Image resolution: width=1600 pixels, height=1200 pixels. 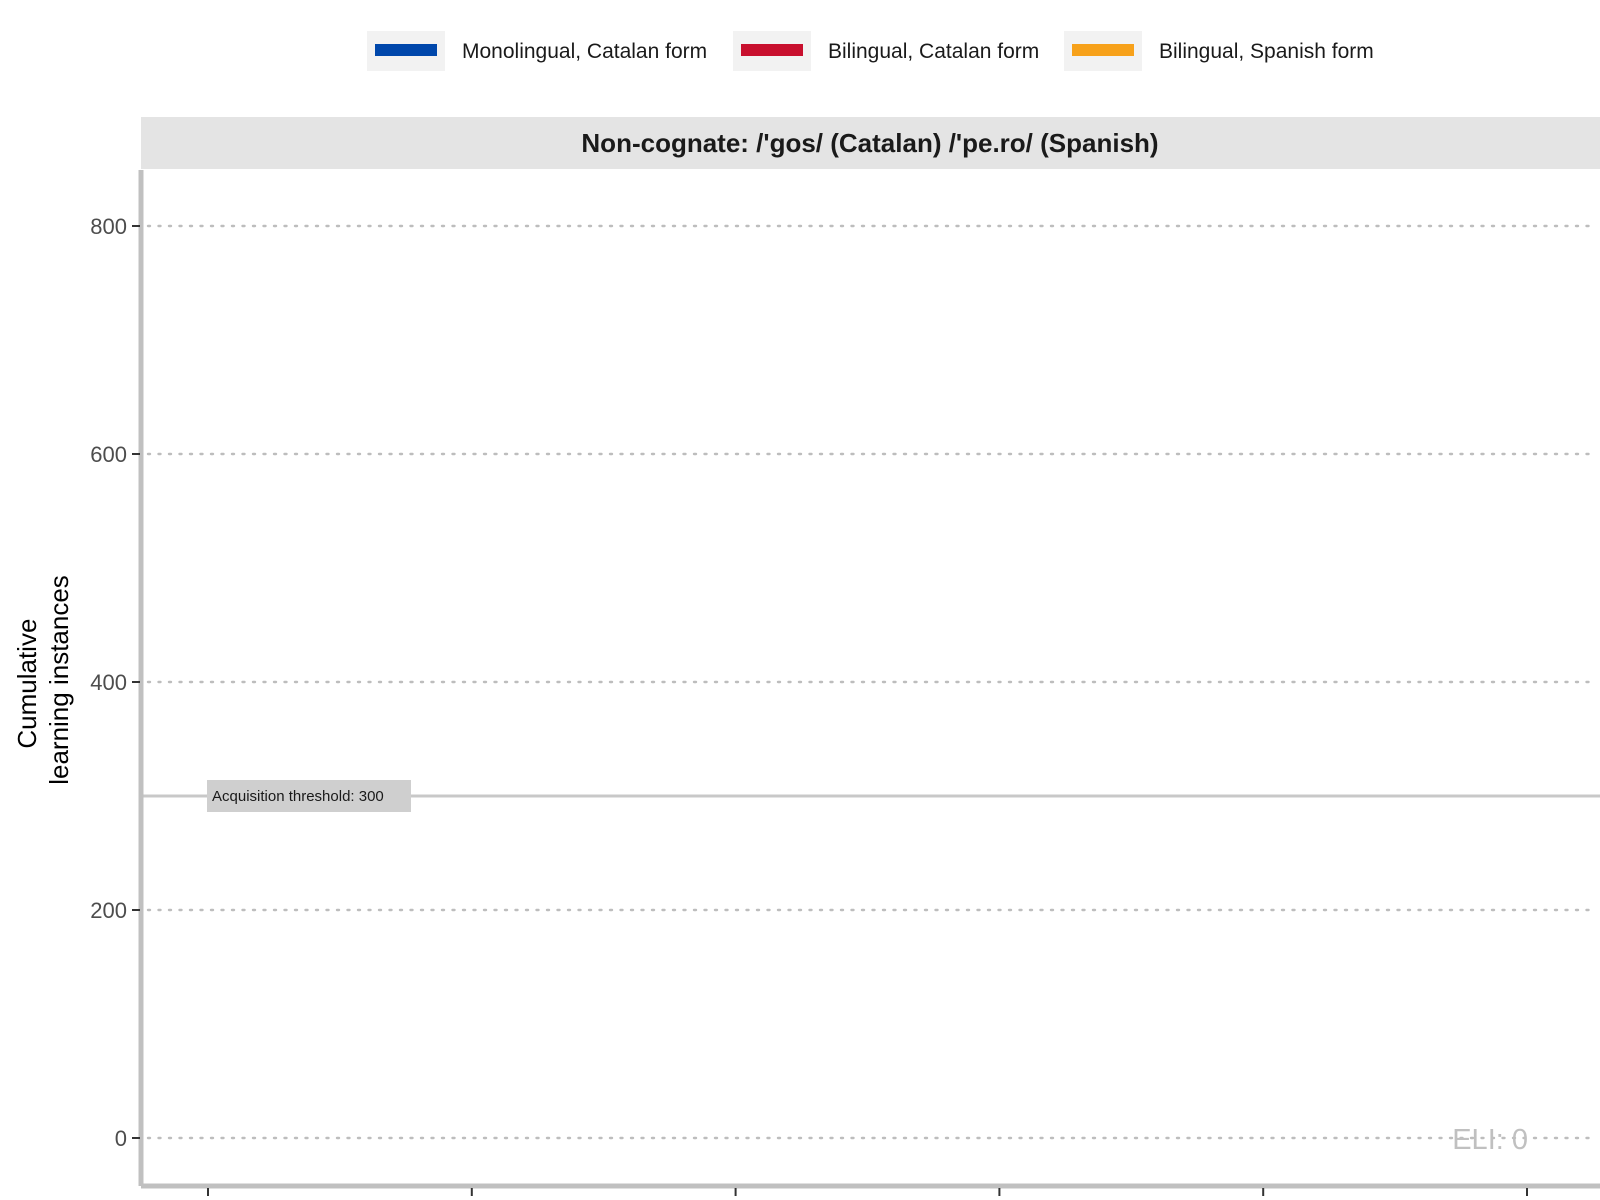 I want to click on y-tick-label: 600, so click(x=108, y=454).